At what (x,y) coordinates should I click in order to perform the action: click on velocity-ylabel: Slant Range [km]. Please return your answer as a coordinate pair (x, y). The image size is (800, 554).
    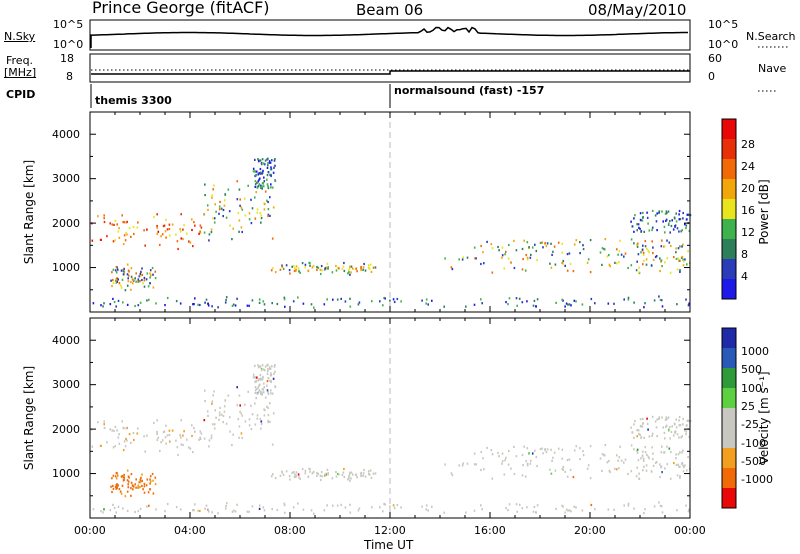
    Looking at the image, I should click on (29, 418).